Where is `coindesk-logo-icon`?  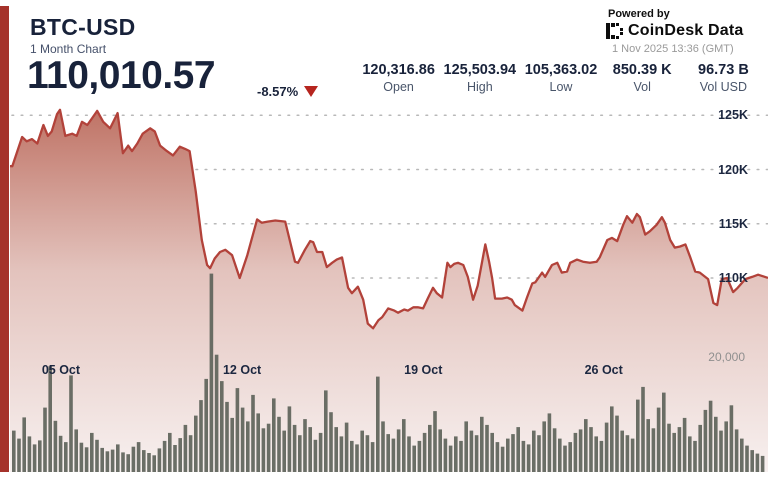
coindesk-logo-icon is located at coordinates (614, 31).